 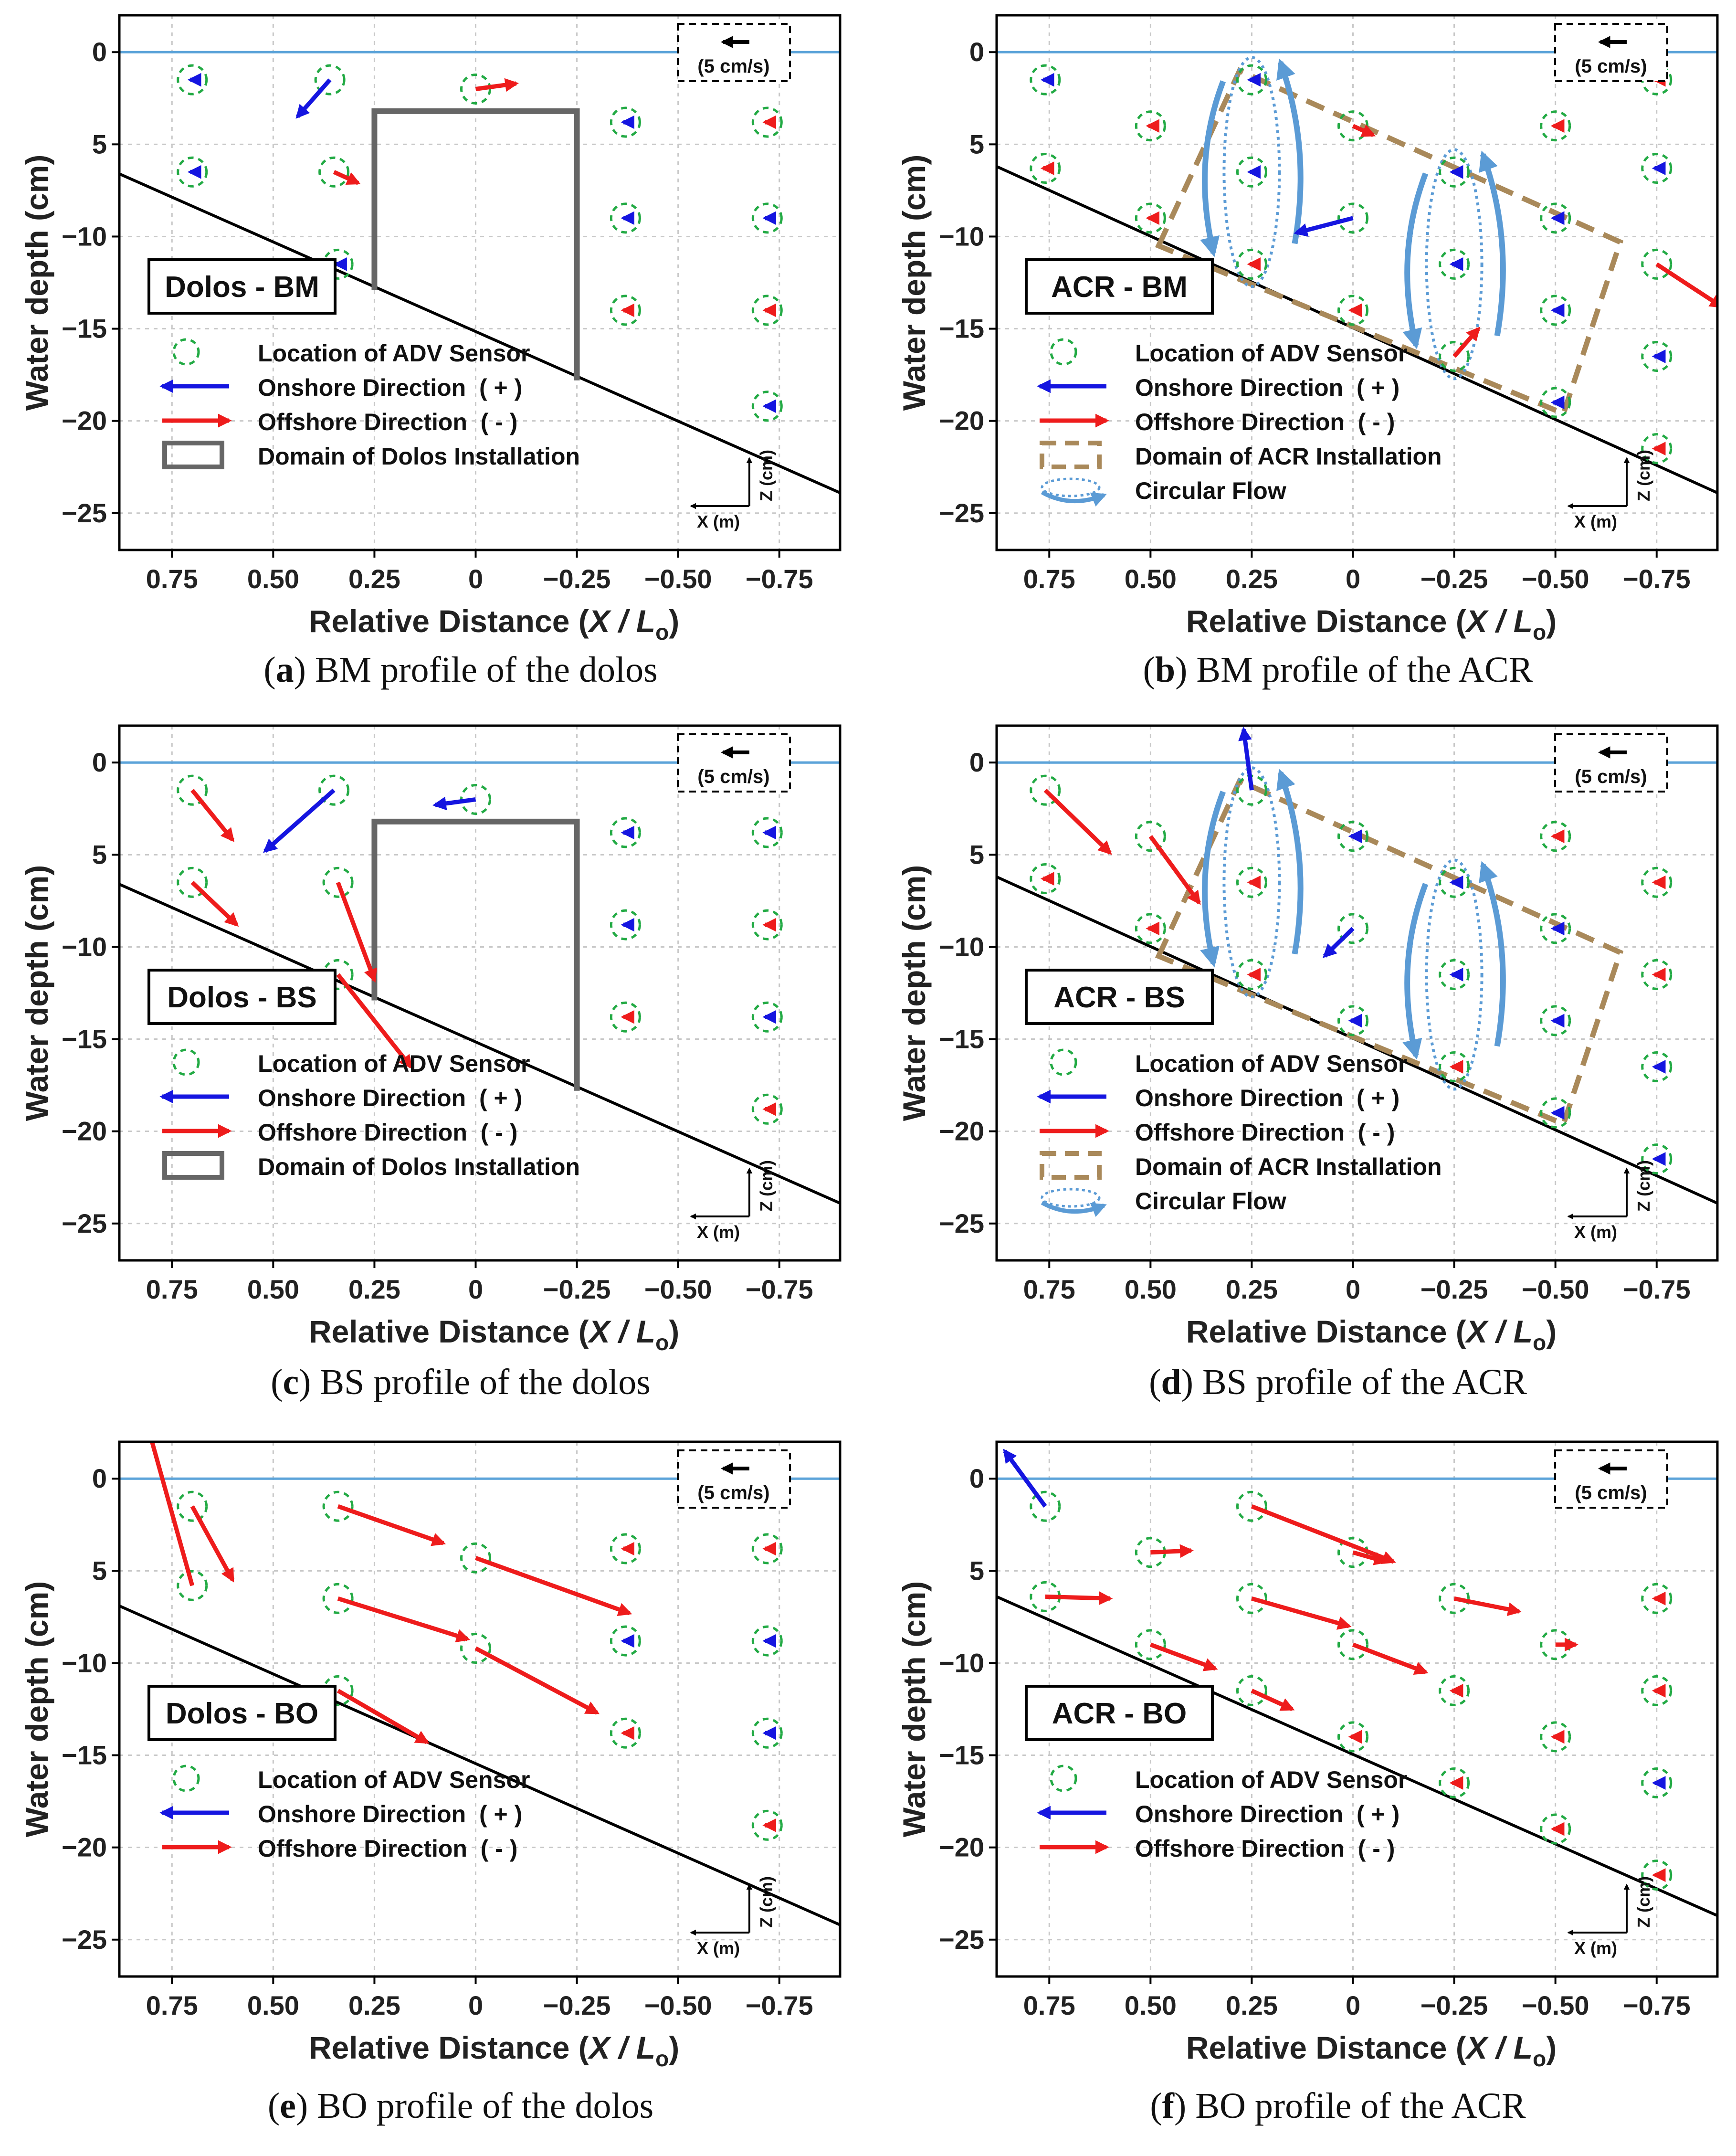 What do you see at coordinates (976, 1570) in the screenshot?
I see `y-tick-label: 5` at bounding box center [976, 1570].